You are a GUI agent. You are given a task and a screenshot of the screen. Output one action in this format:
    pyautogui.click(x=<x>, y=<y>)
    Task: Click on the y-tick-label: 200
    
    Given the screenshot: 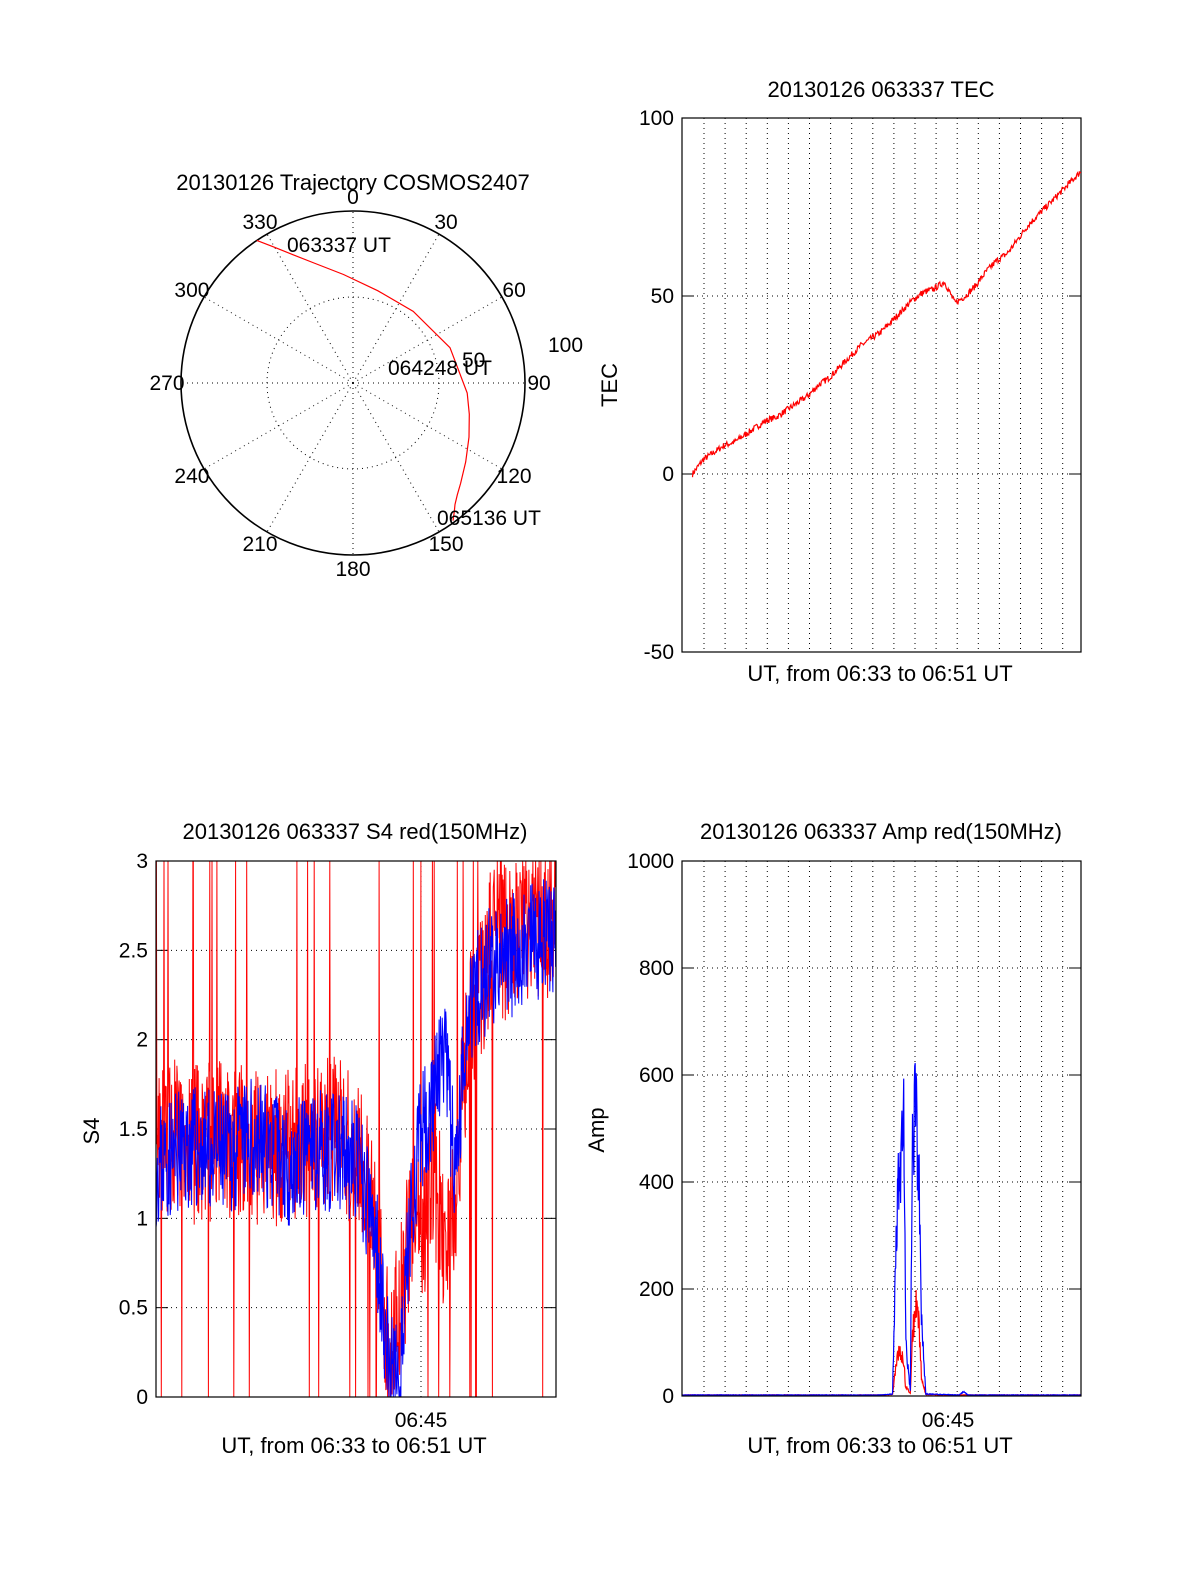 What is the action you would take?
    pyautogui.click(x=656, y=1289)
    